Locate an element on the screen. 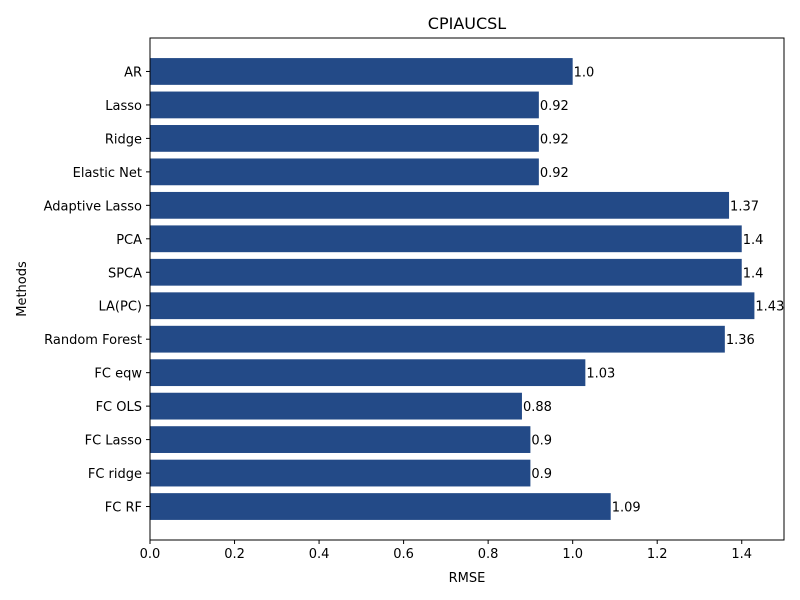 The height and width of the screenshot is (600, 800). y-tick-label: FC RF is located at coordinates (123, 508).